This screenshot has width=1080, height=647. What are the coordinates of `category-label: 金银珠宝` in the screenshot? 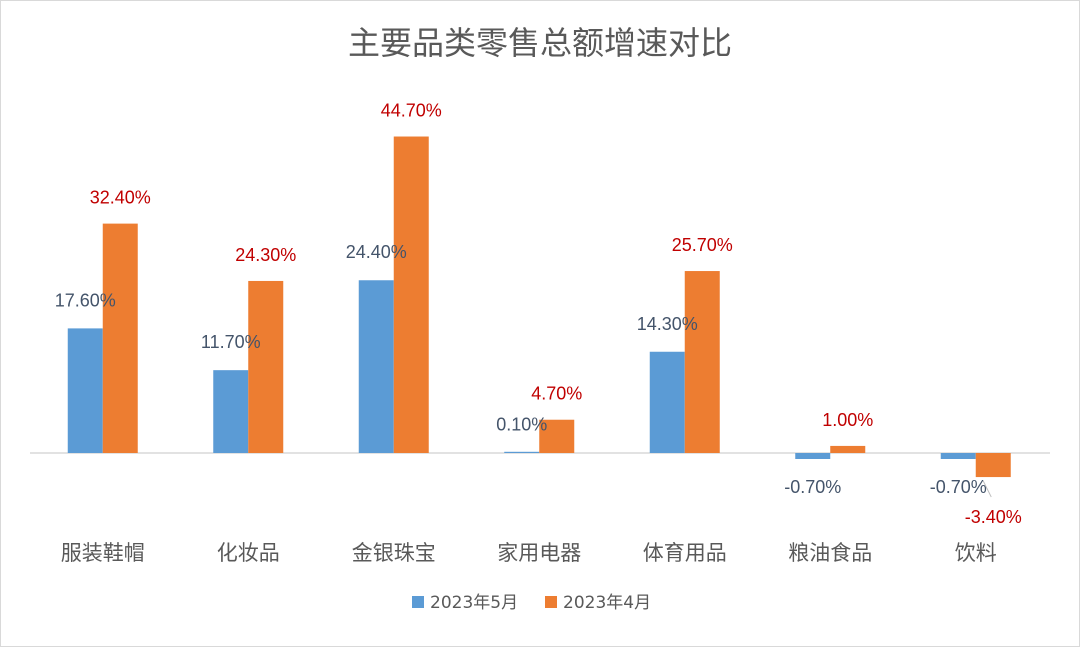 It's located at (394, 553).